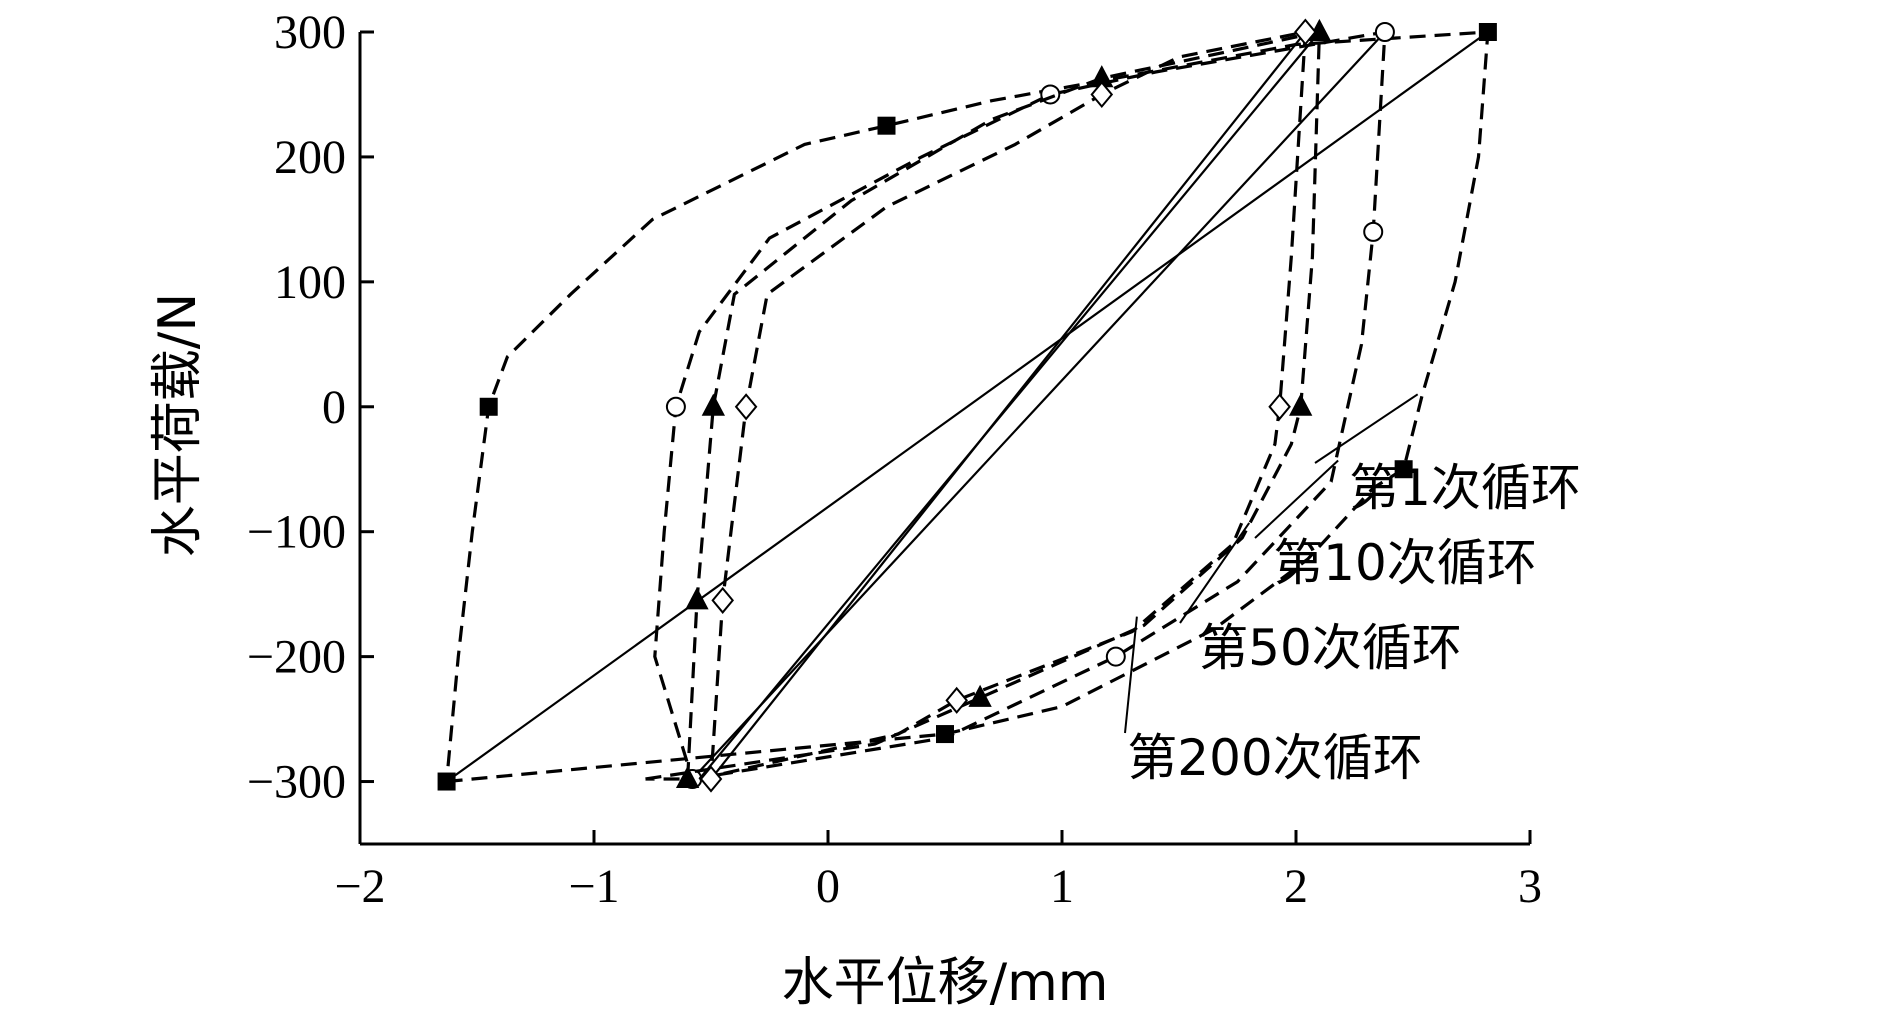 Image resolution: width=1890 pixels, height=1021 pixels. Describe the element at coordinates (1274, 758) in the screenshot. I see `annotation-label-200: 第200次循环` at that location.